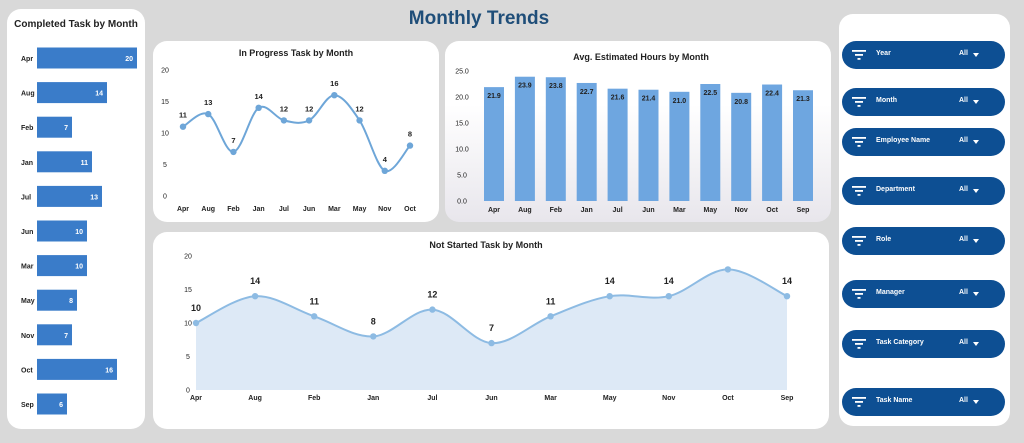 This screenshot has width=1024, height=443. What do you see at coordinates (610, 398) in the screenshot?
I see `x-tick-label: May` at bounding box center [610, 398].